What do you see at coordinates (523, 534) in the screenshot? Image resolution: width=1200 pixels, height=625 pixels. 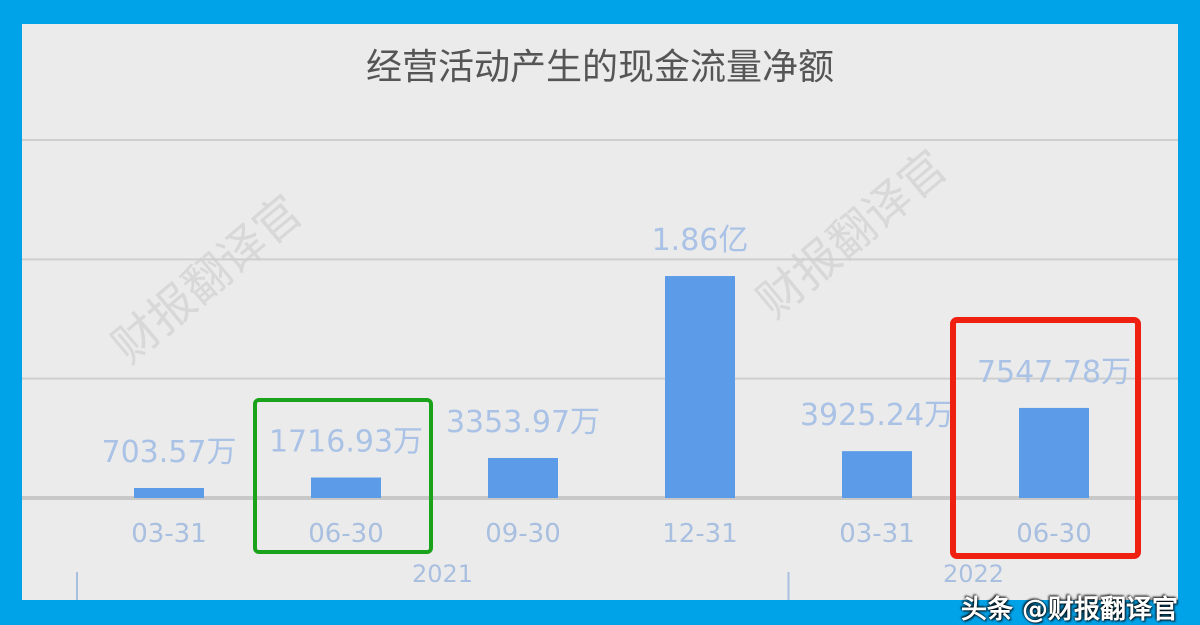 I see `x-tick-label: 09-30` at bounding box center [523, 534].